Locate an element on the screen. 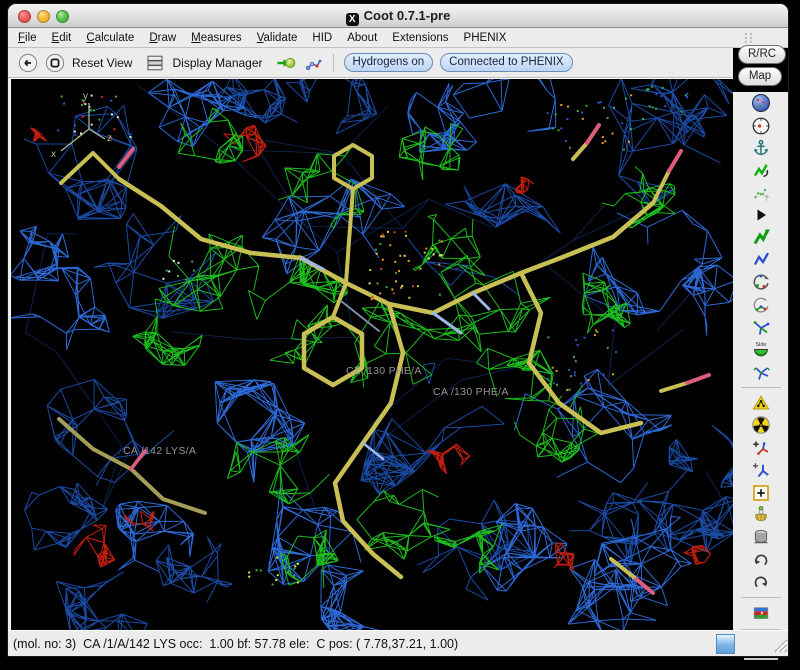  regularize-icon is located at coordinates (761, 126).